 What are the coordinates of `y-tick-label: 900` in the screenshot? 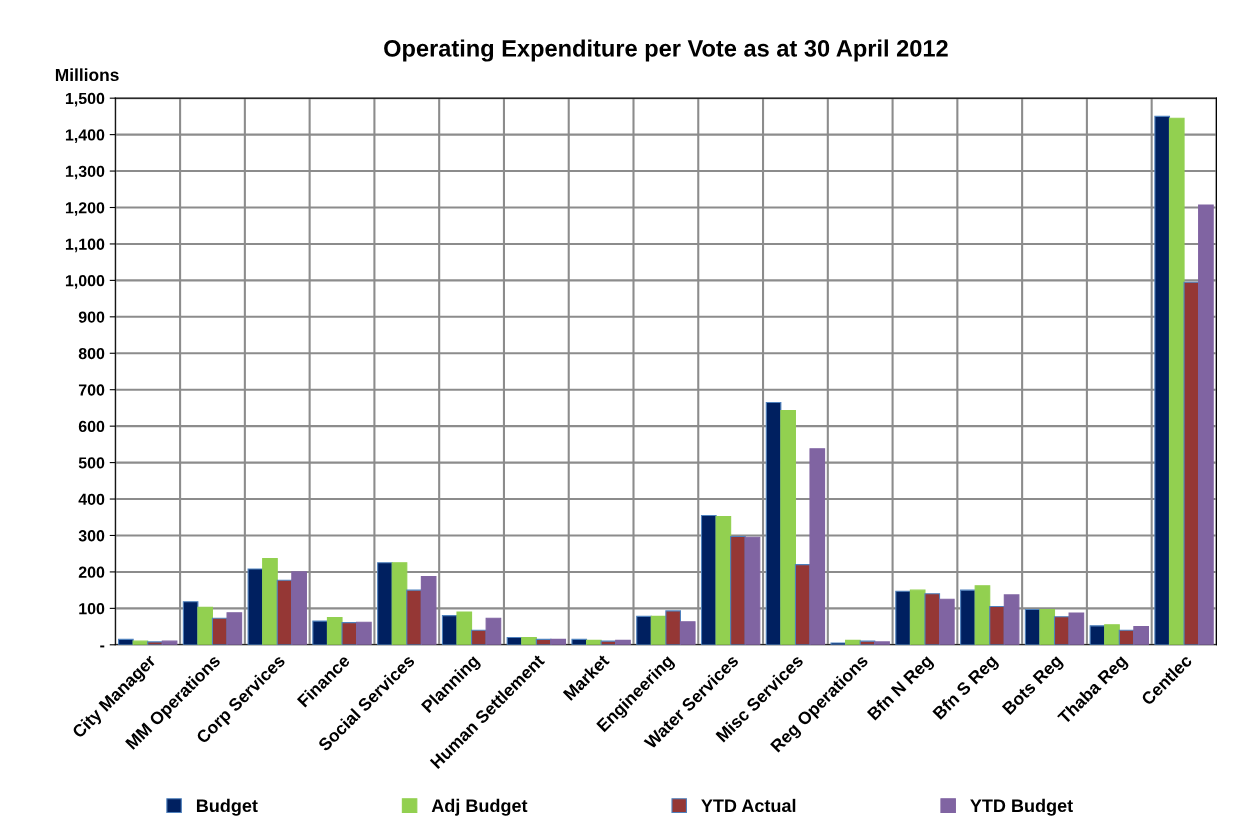 It's located at (91, 317).